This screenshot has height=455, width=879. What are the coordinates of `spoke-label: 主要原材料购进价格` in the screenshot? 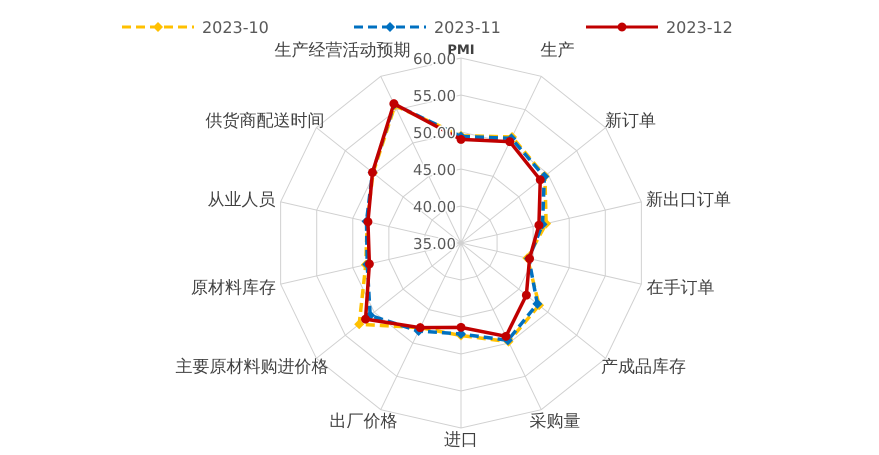 It's located at (251, 366).